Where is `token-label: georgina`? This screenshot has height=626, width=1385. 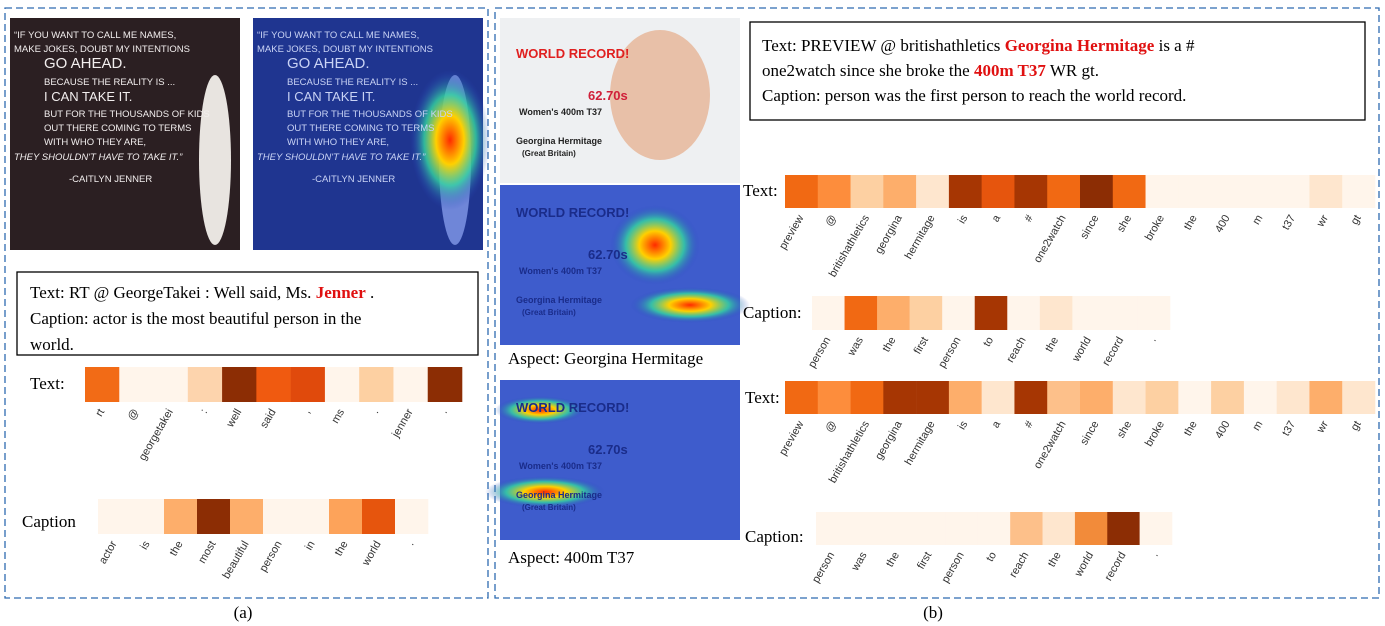
token-label: georgina is located at coordinates (889, 440).